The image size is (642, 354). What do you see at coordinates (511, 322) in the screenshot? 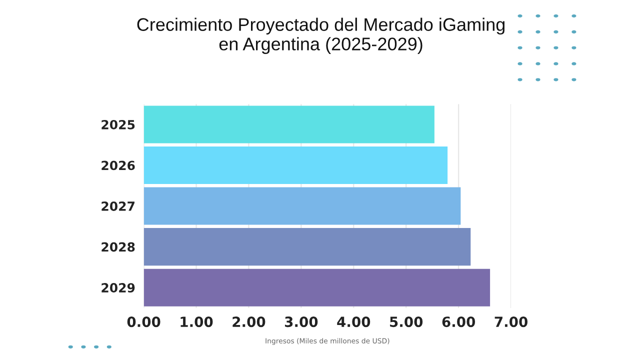
I see `x-tick-label: 7.00` at bounding box center [511, 322].